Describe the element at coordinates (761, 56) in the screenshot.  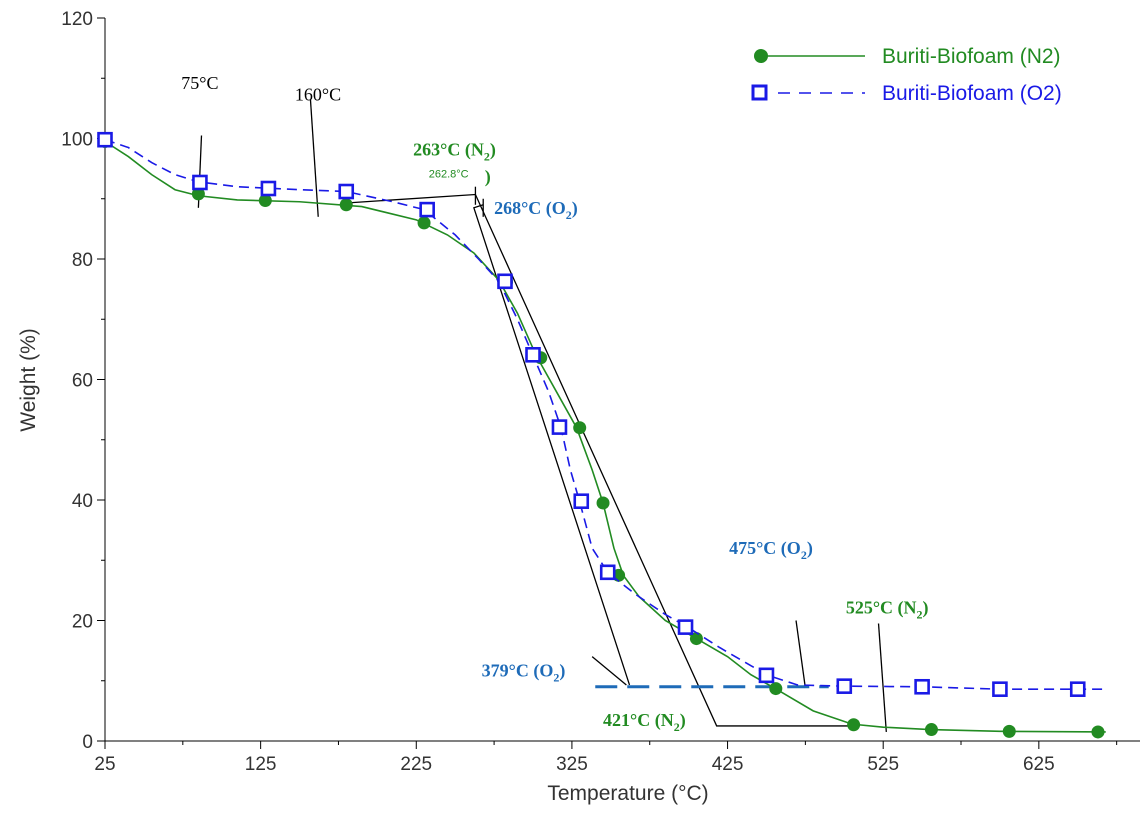
I see `legend-marker-n2` at that location.